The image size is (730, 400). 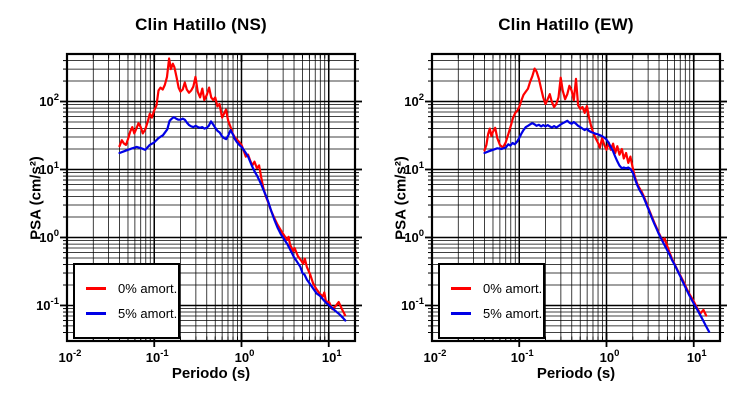 I want to click on chart-title: Clin Hatillo (NS), so click(x=201, y=24).